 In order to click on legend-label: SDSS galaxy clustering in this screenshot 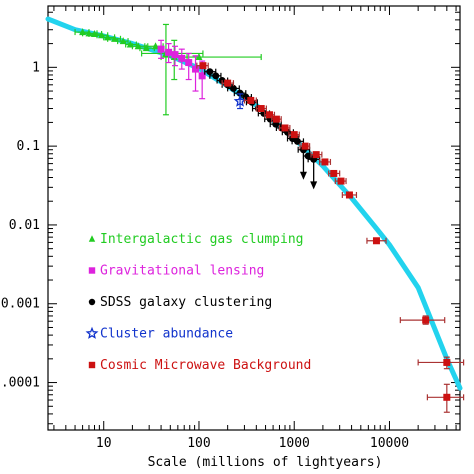, I will do `click(186, 302)`.